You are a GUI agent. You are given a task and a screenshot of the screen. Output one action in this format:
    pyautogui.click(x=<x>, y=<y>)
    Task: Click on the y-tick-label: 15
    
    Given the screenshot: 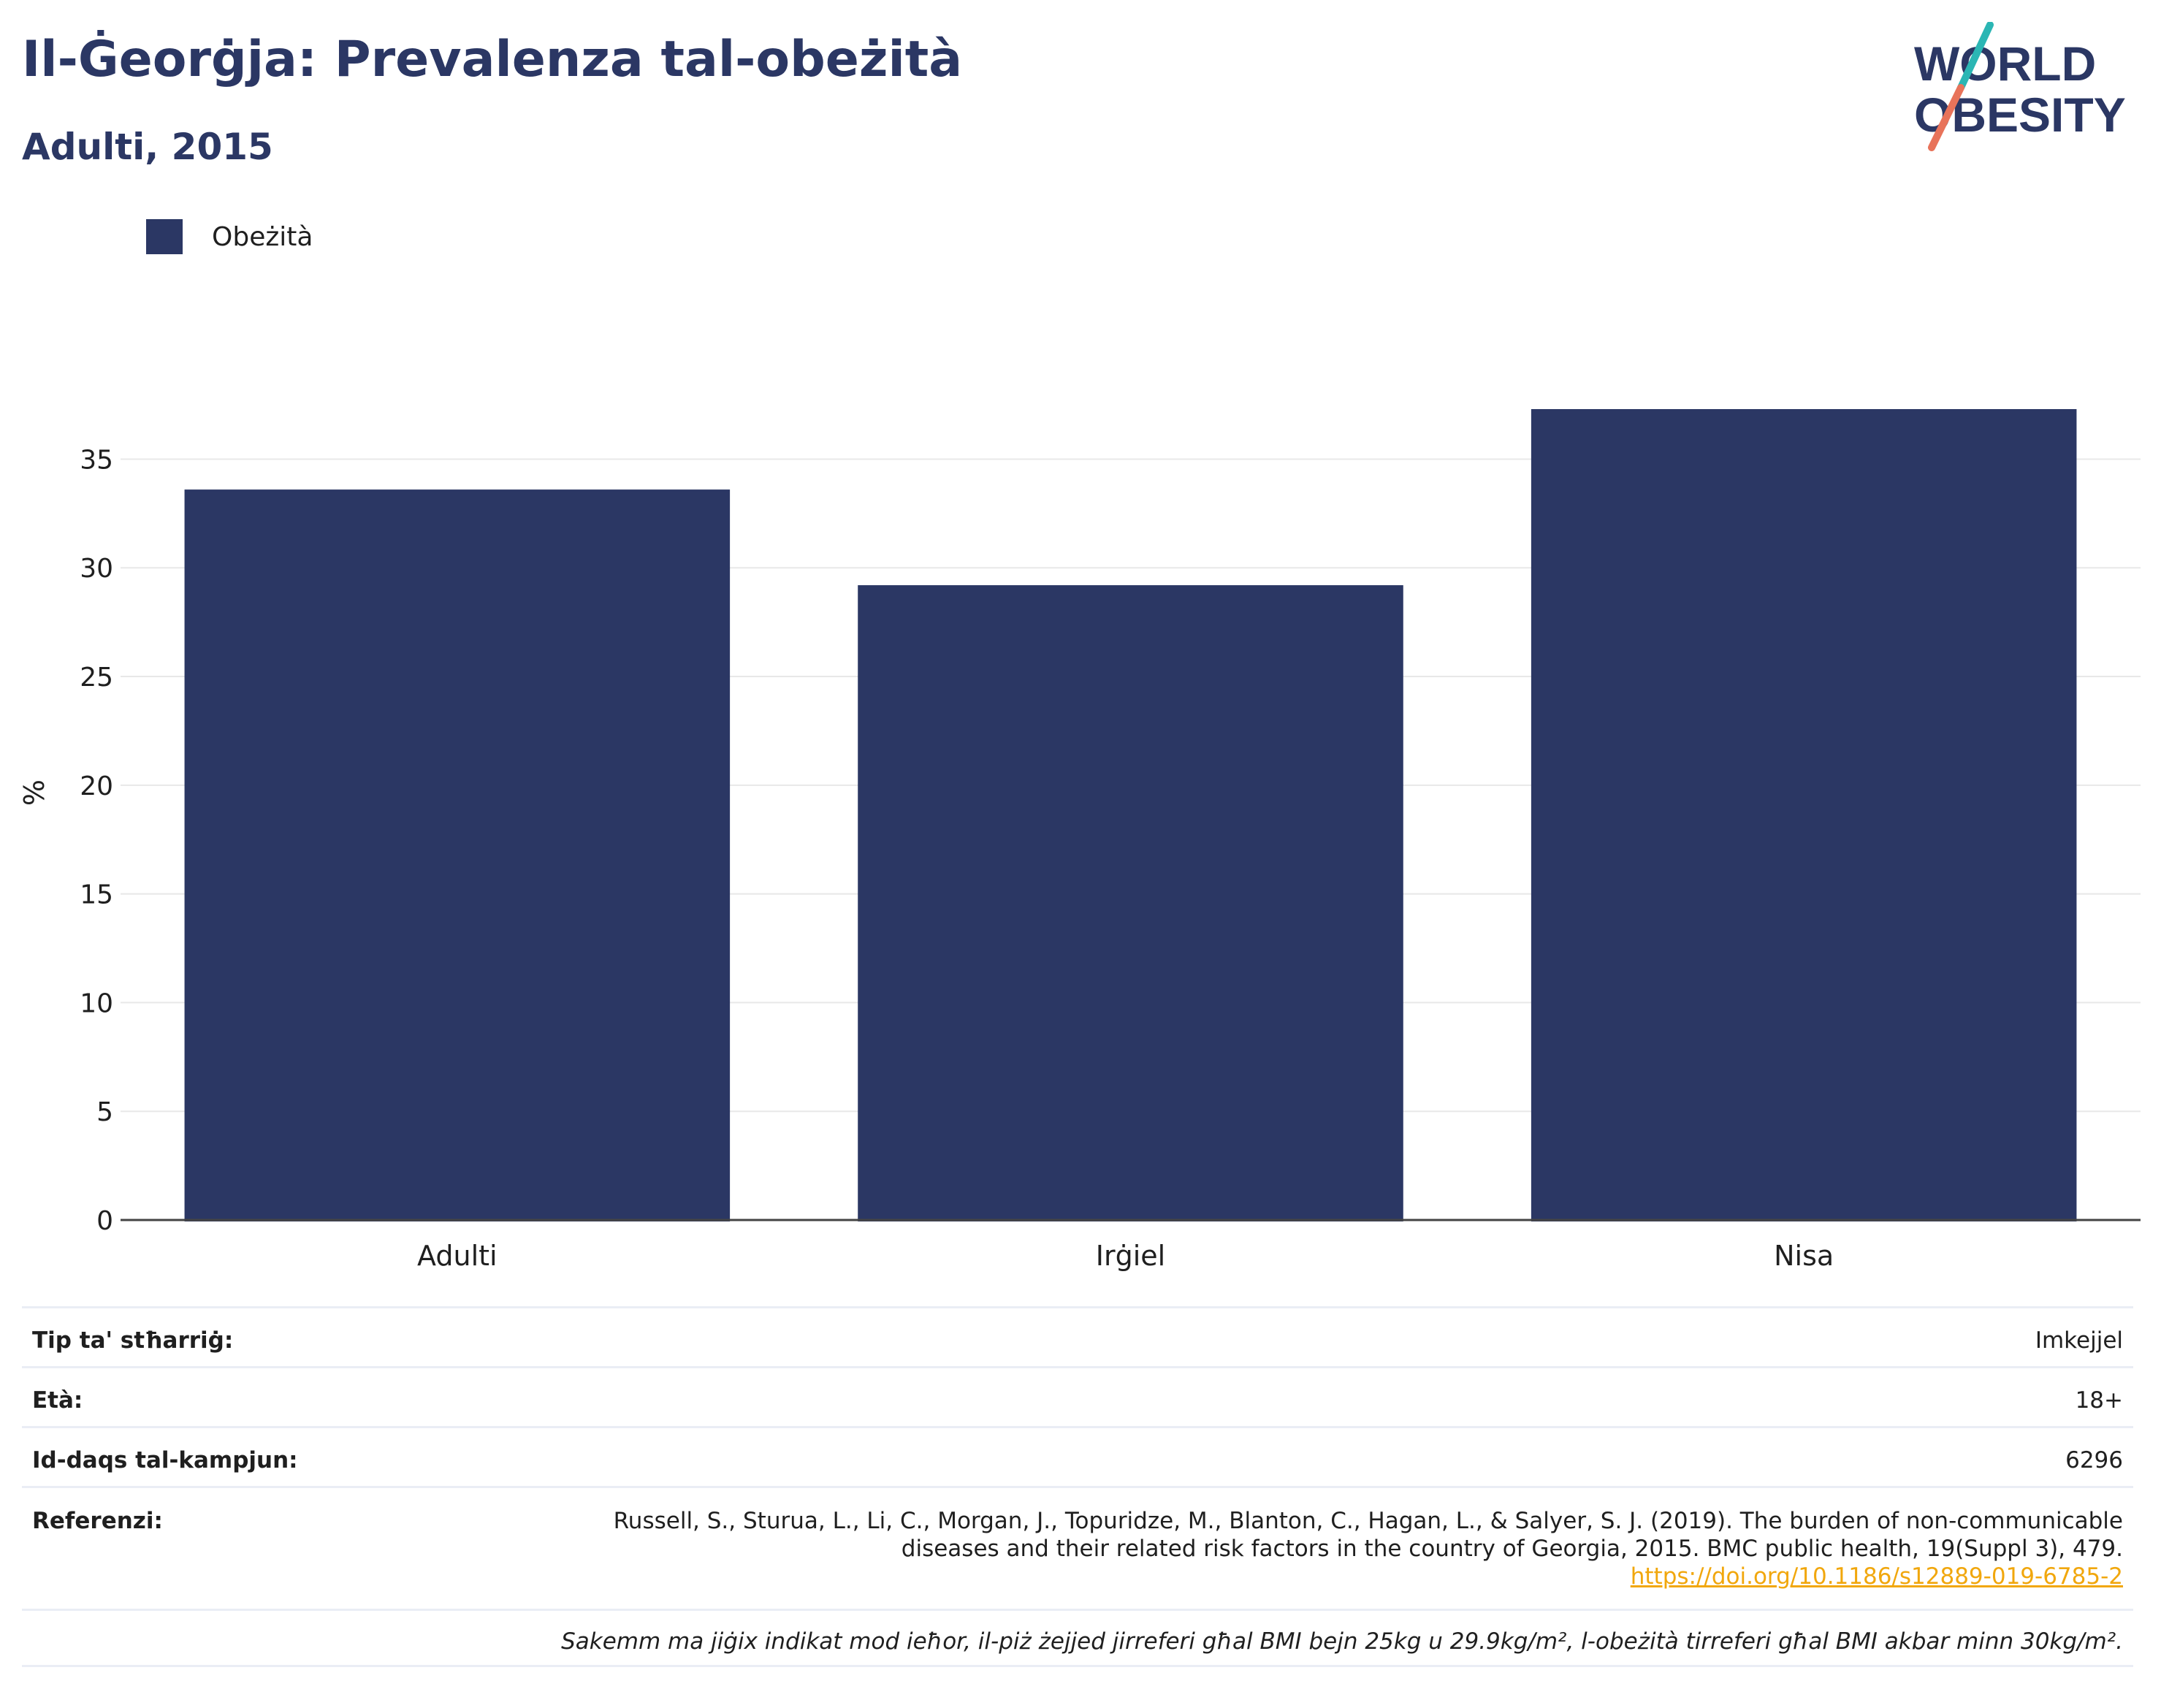 What is the action you would take?
    pyautogui.click(x=96, y=895)
    